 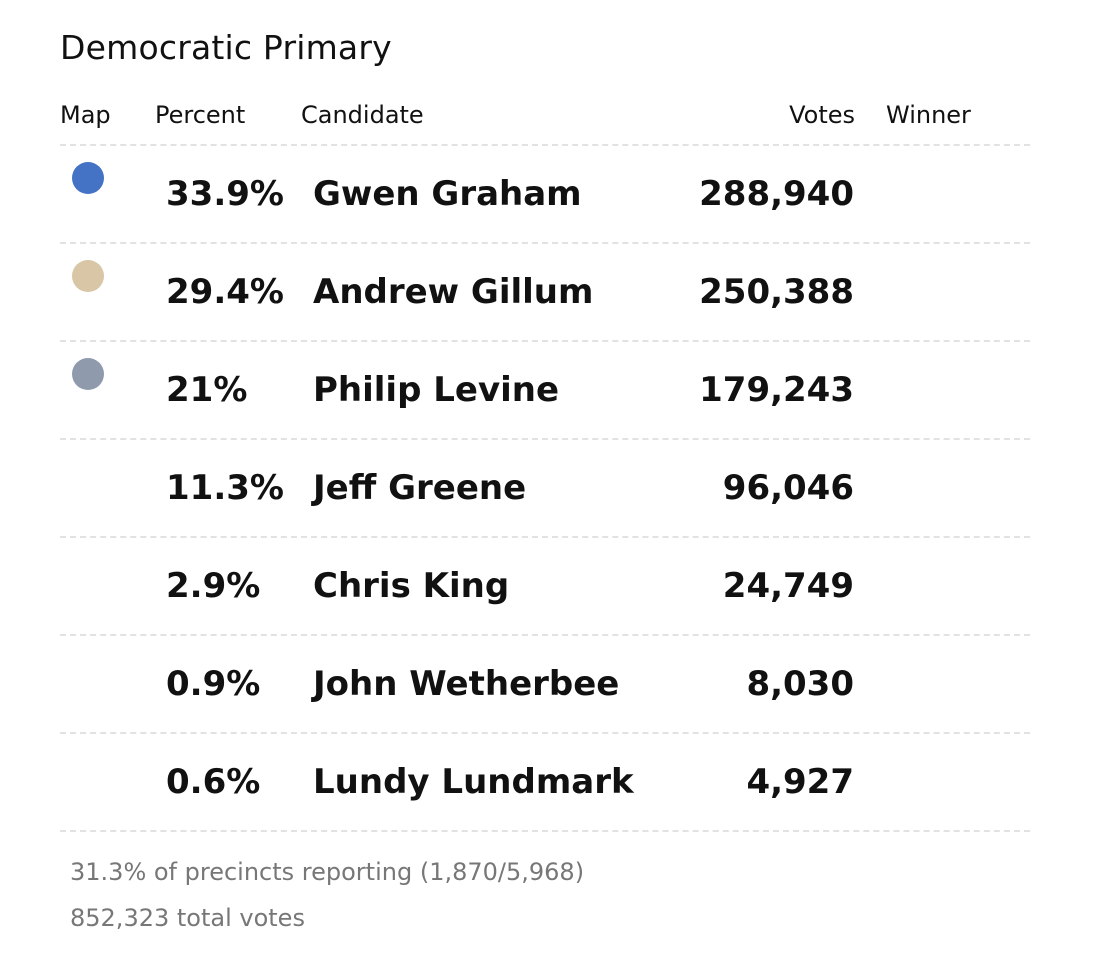 What do you see at coordinates (776, 194) in the screenshot?
I see `votes-cell: 288,940` at bounding box center [776, 194].